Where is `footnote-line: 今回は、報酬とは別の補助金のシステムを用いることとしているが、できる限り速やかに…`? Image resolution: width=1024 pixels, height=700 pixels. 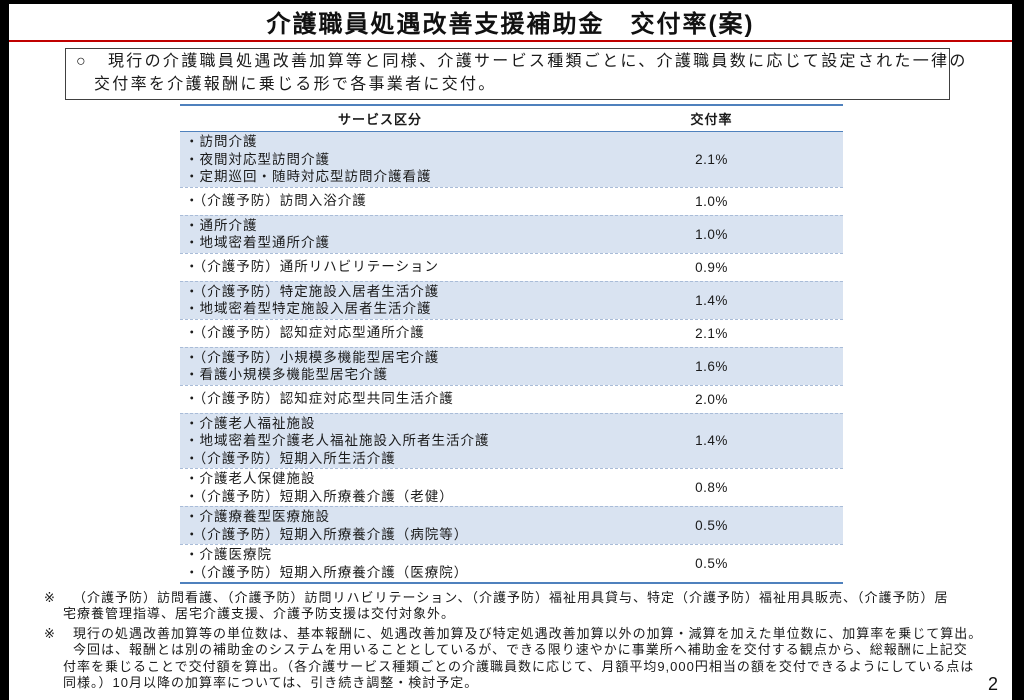 footnote-line: 今回は、報酬とは別の補助金のシステムを用いることとしているが、できる限り速やかに… is located at coordinates (520, 650).